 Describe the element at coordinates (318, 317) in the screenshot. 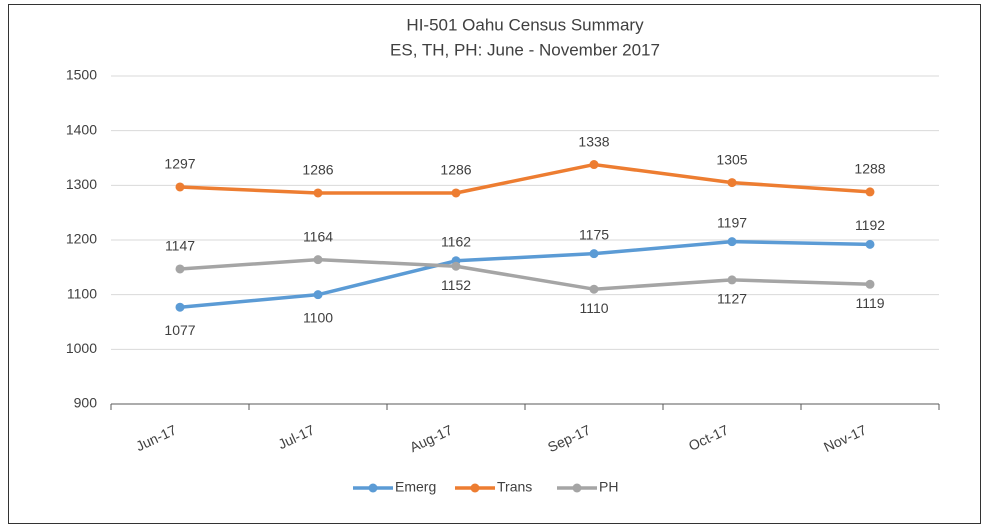

I see `data-label: 1100` at that location.